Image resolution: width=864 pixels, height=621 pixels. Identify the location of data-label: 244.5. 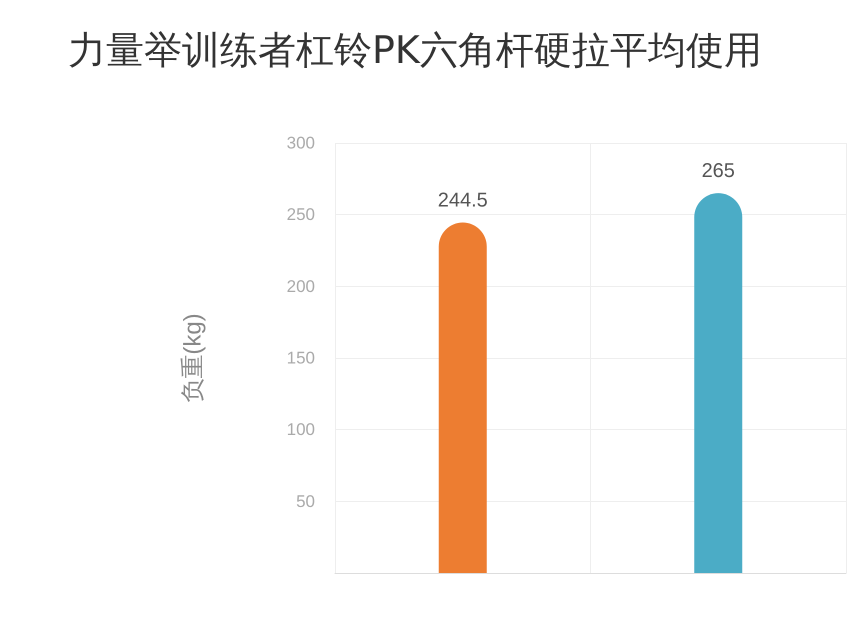
(463, 201).